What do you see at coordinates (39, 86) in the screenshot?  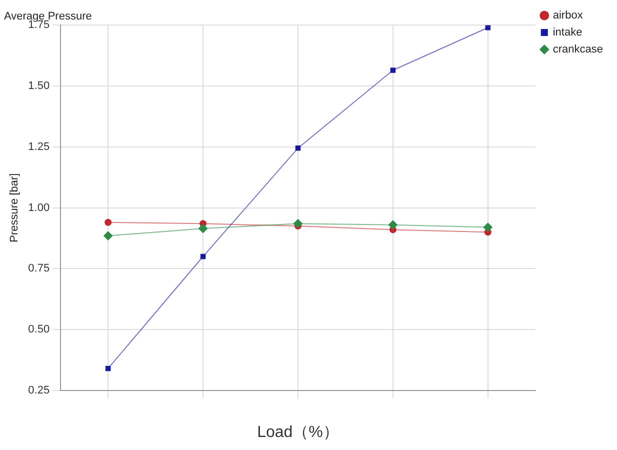 I see `y-tick-label: 1.50` at bounding box center [39, 86].